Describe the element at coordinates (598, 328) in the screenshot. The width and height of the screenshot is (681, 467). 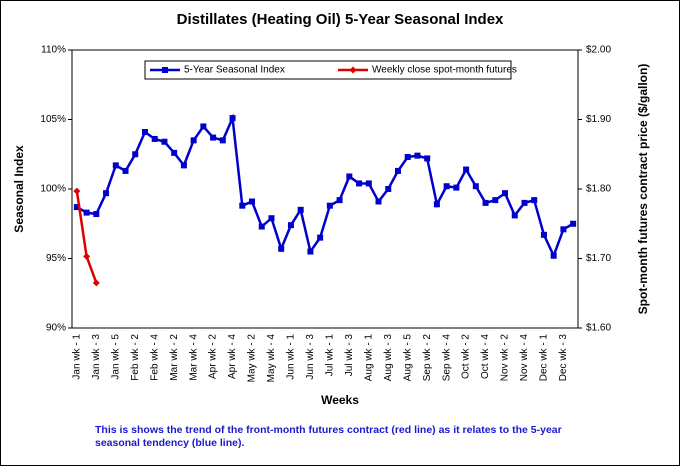
I see `y2-tick-label: $1.60` at that location.